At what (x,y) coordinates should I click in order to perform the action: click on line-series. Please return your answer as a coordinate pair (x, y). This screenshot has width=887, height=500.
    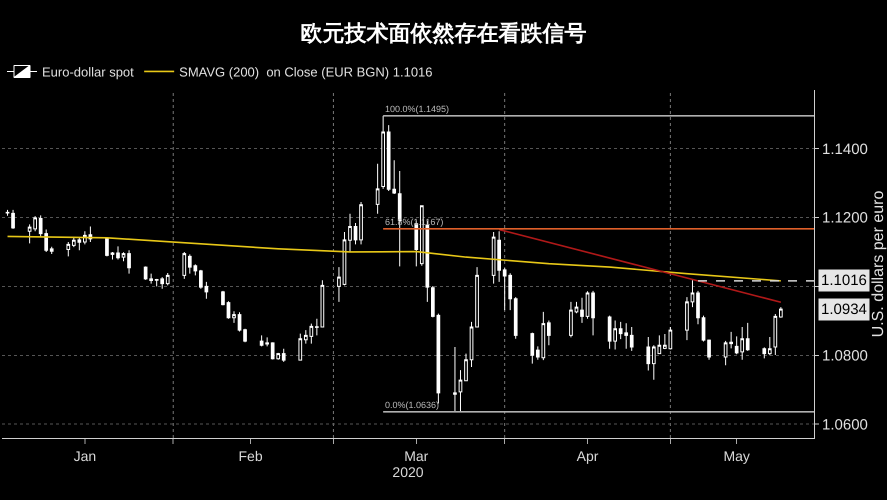
    Looking at the image, I should click on (394, 259).